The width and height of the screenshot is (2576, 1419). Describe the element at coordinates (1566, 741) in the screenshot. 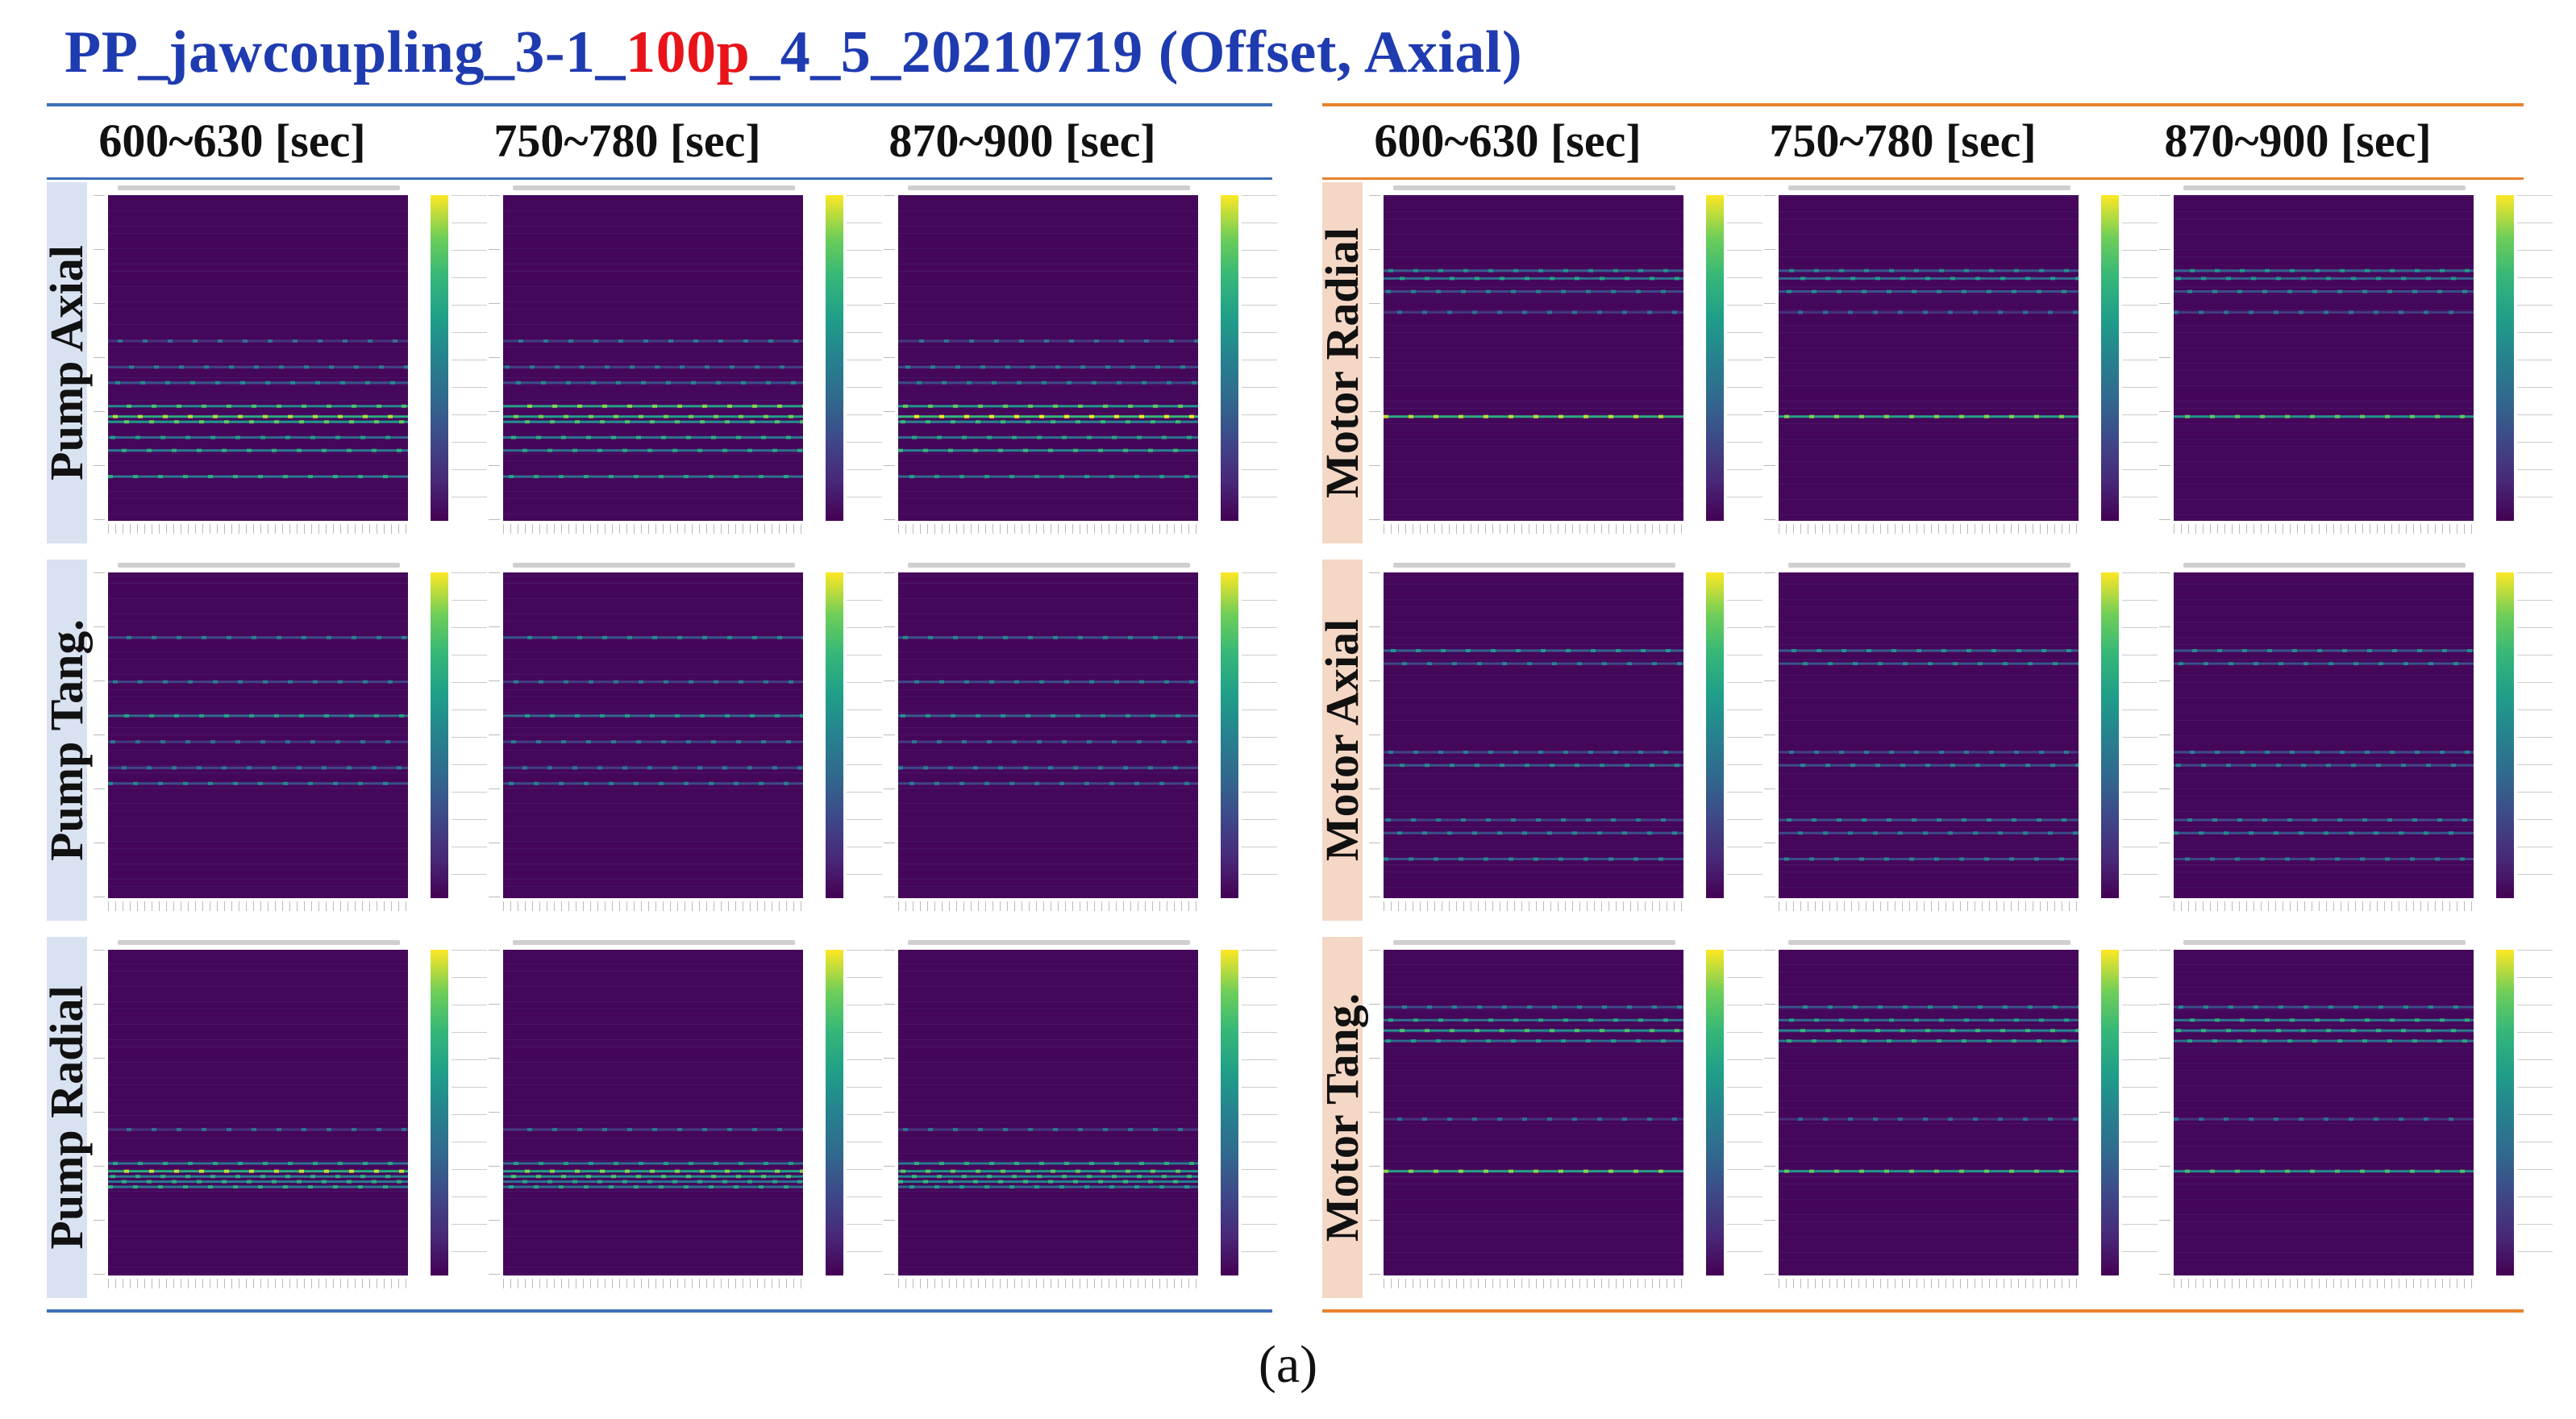

I see `motor-spectrogram-r2-c1` at that location.